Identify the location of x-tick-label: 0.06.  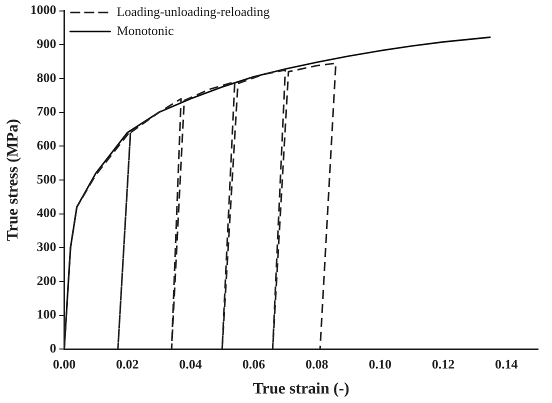
(254, 364).